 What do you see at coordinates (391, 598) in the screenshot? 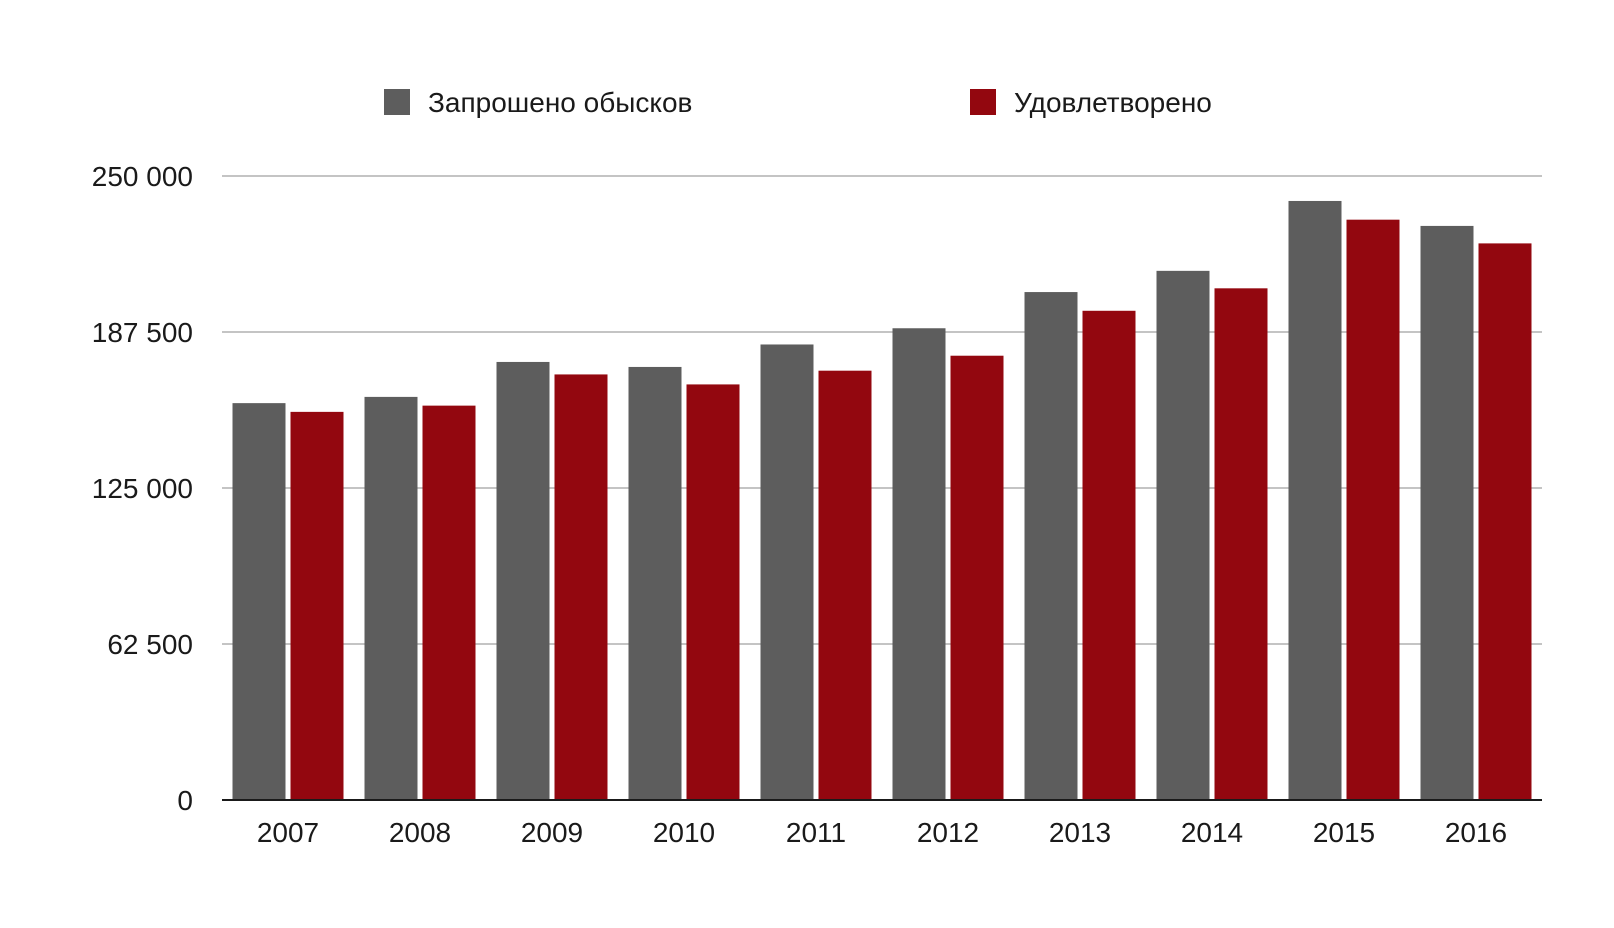
I see `bar-requested-2008` at bounding box center [391, 598].